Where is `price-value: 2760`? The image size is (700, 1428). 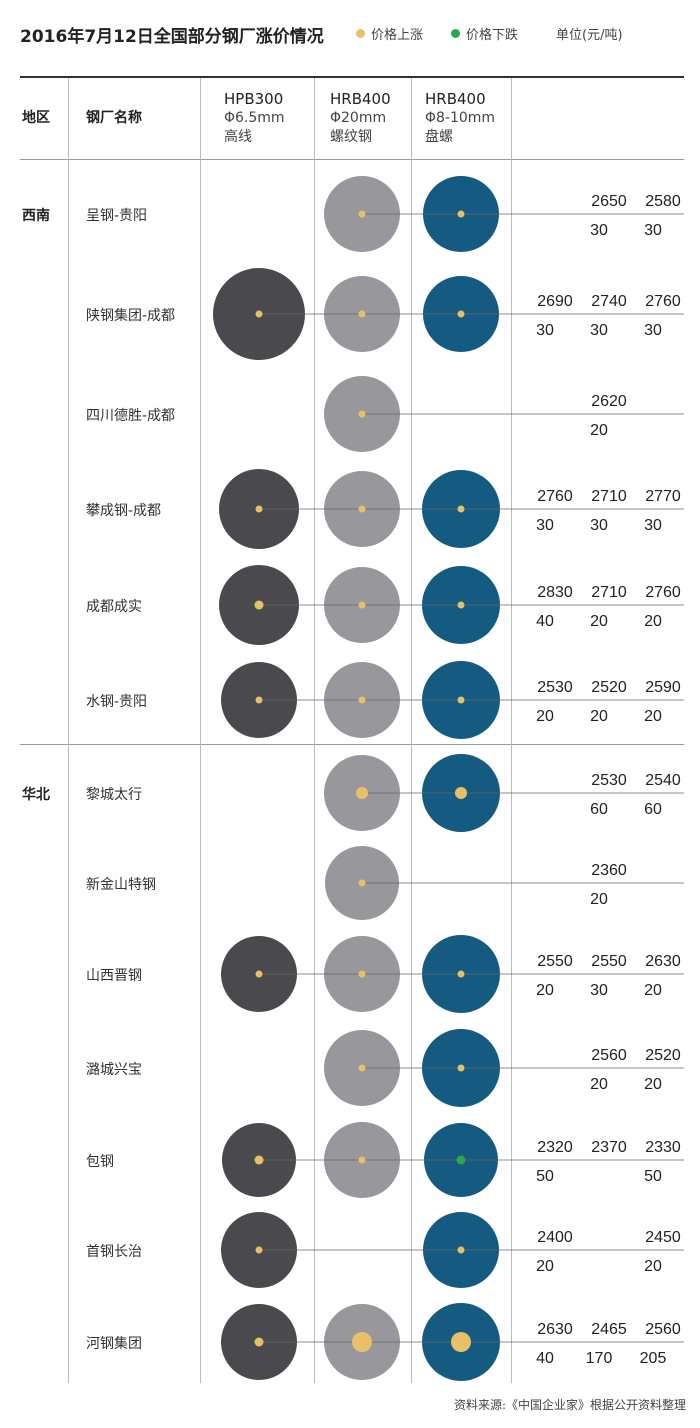 price-value: 2760 is located at coordinates (555, 496).